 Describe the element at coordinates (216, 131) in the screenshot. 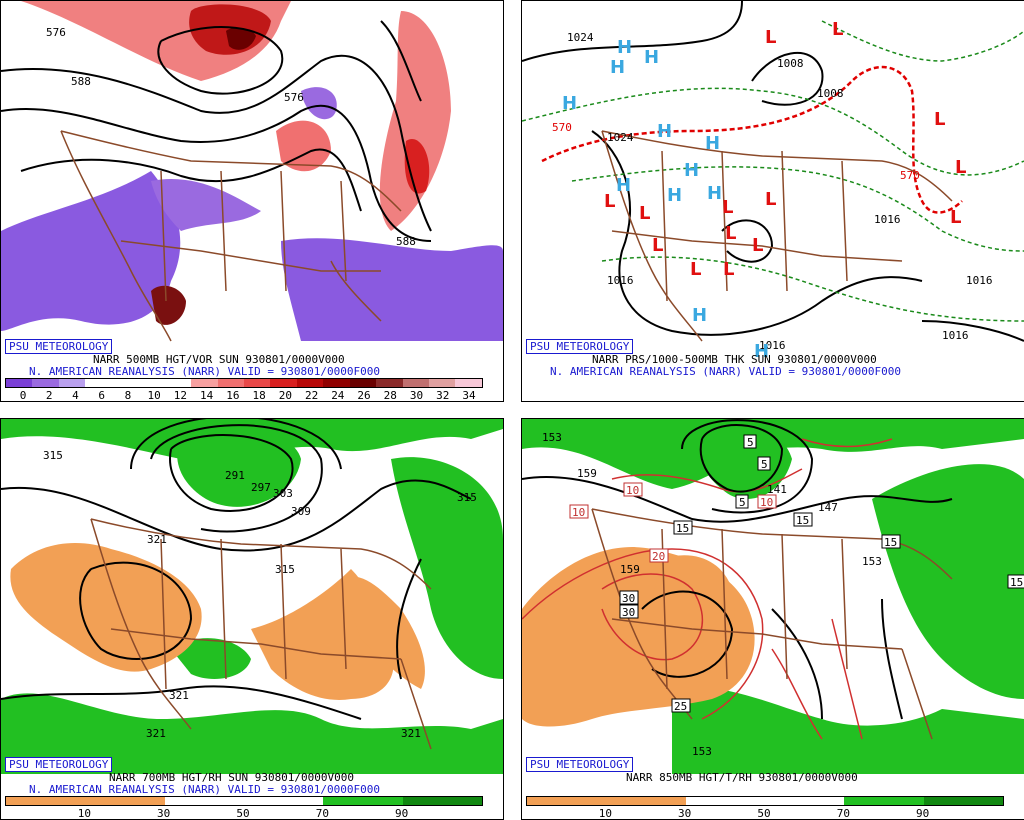

I see `height-contours` at that location.